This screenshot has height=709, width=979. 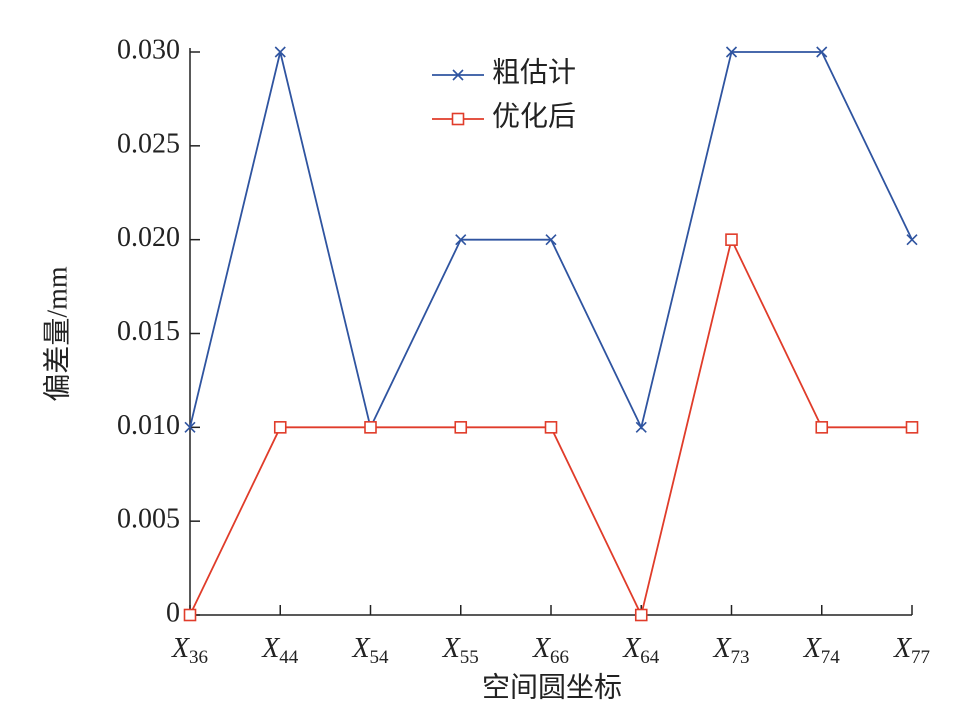 I want to click on x-tick-label: X66, so click(x=550, y=650).